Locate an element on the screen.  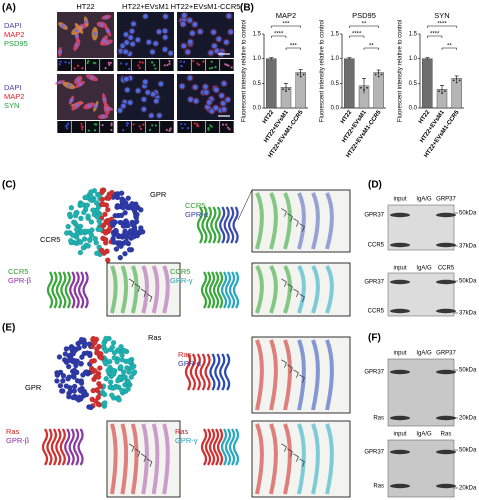
chart-title: MAP2 is located at coordinates (286, 15).